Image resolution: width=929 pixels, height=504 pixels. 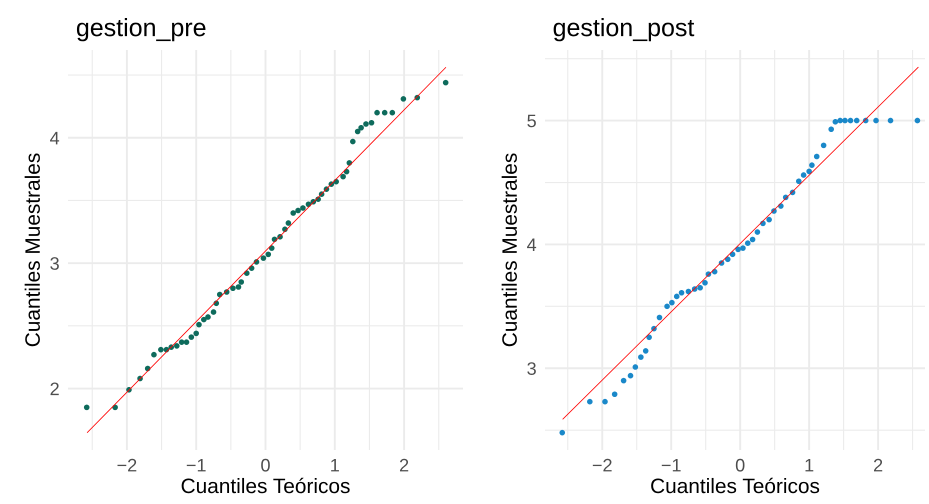 What do you see at coordinates (54, 389) in the screenshot?
I see `y-tick-label: 2` at bounding box center [54, 389].